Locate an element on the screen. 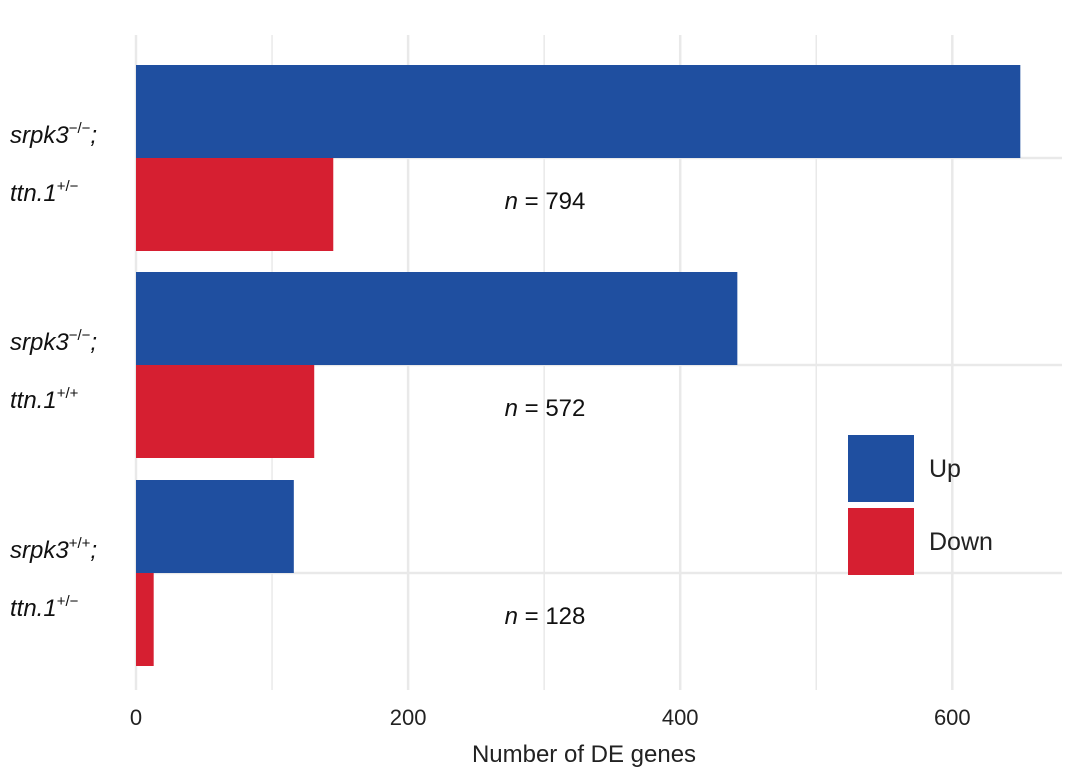  n-labels: n = 794 n = 572 n = 128 is located at coordinates (545, 409).